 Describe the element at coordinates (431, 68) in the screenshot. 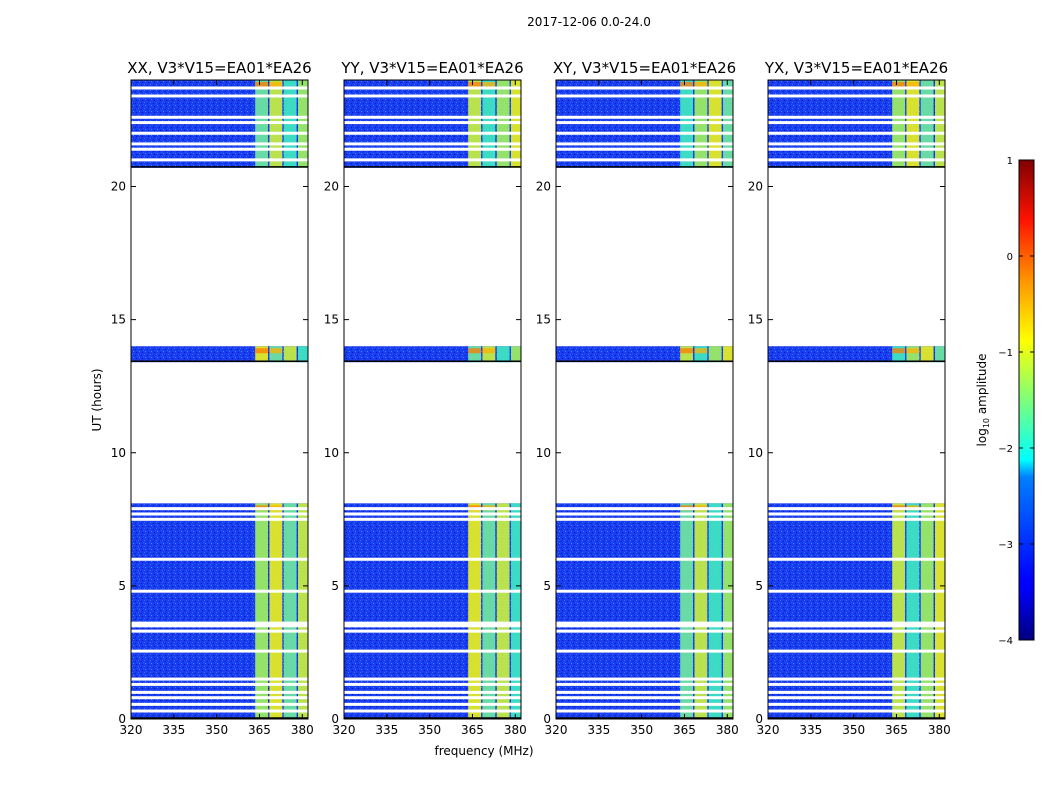

I see `panel-title: YY, V3*V15=EA01*EA26` at that location.